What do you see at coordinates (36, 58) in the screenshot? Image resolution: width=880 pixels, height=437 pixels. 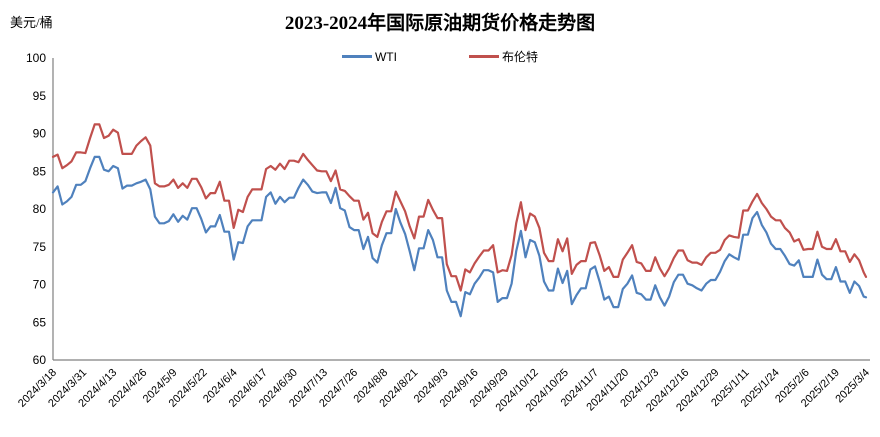 I see `y-tick-label: 100` at bounding box center [36, 58].